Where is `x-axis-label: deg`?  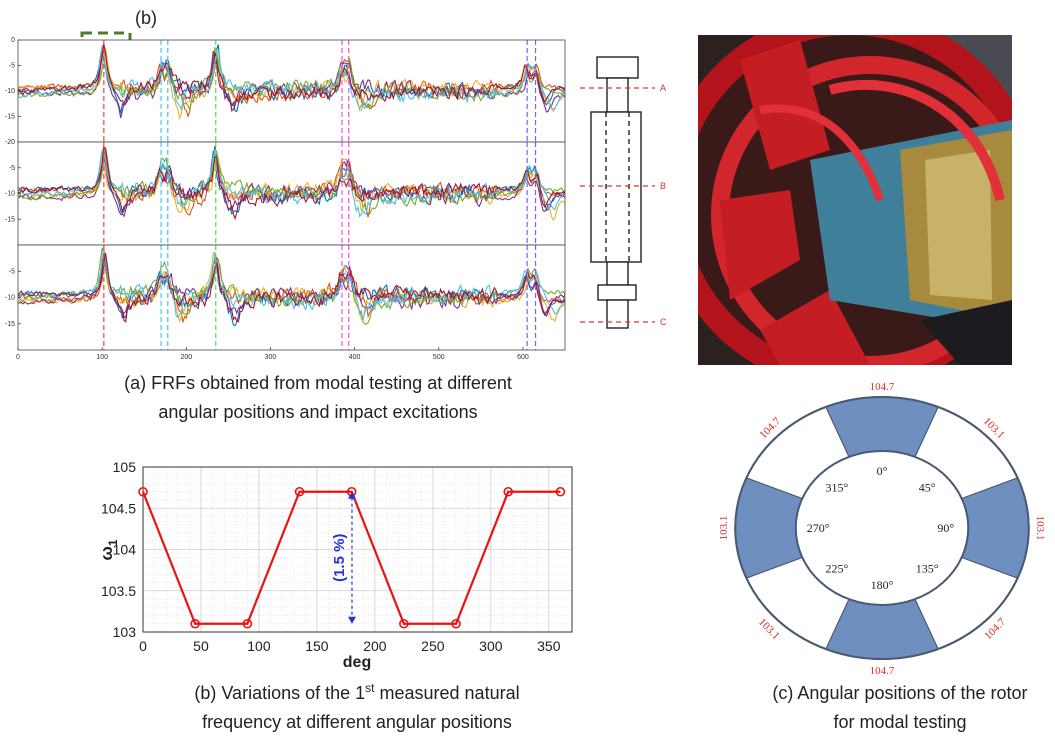
x-axis-label: deg is located at coordinates (357, 662).